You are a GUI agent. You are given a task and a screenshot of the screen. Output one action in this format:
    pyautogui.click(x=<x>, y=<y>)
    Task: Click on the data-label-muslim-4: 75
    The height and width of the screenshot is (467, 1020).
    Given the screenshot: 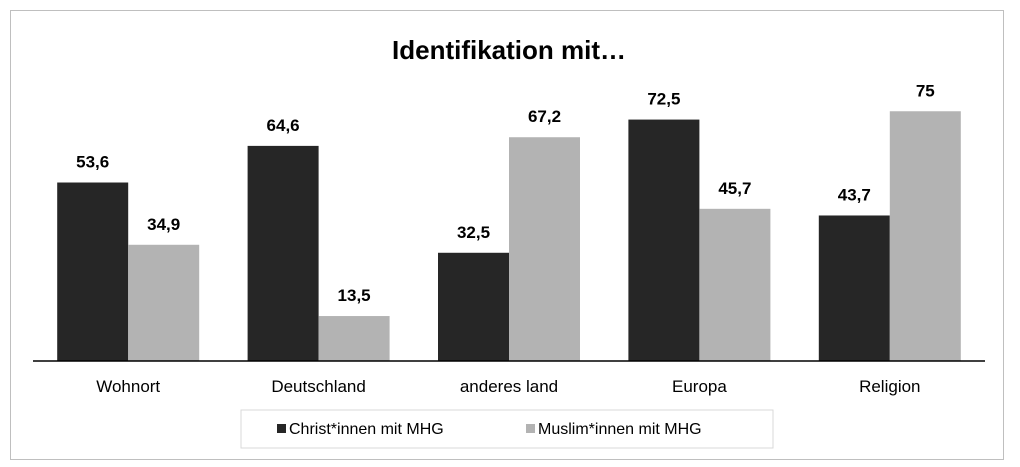 What is the action you would take?
    pyautogui.click(x=925, y=90)
    